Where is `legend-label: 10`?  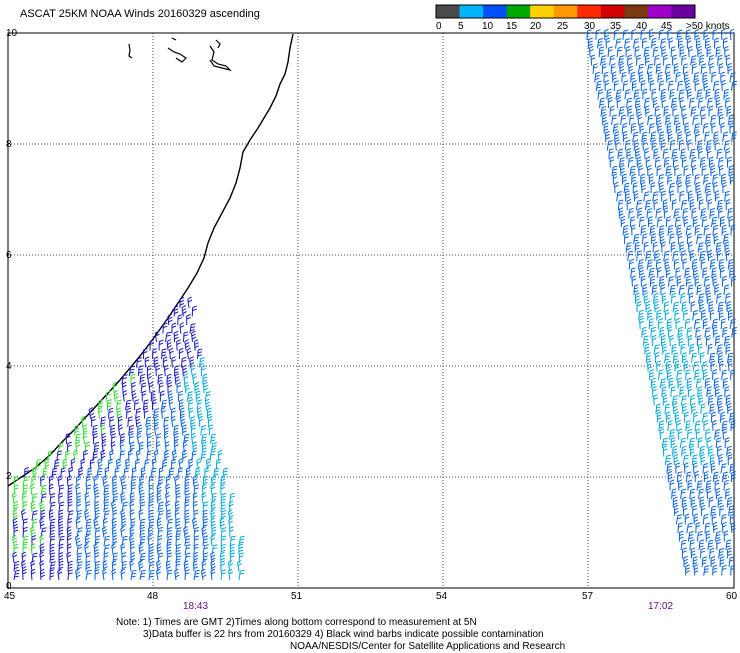
legend-label: 10 is located at coordinates (488, 26).